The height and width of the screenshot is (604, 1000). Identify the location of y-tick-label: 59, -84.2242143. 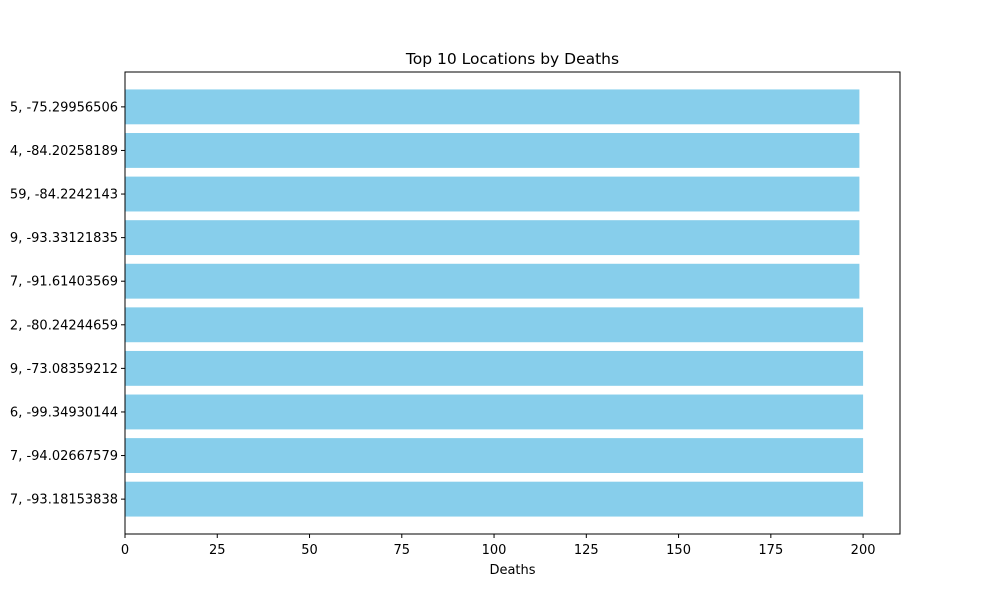
(64, 195).